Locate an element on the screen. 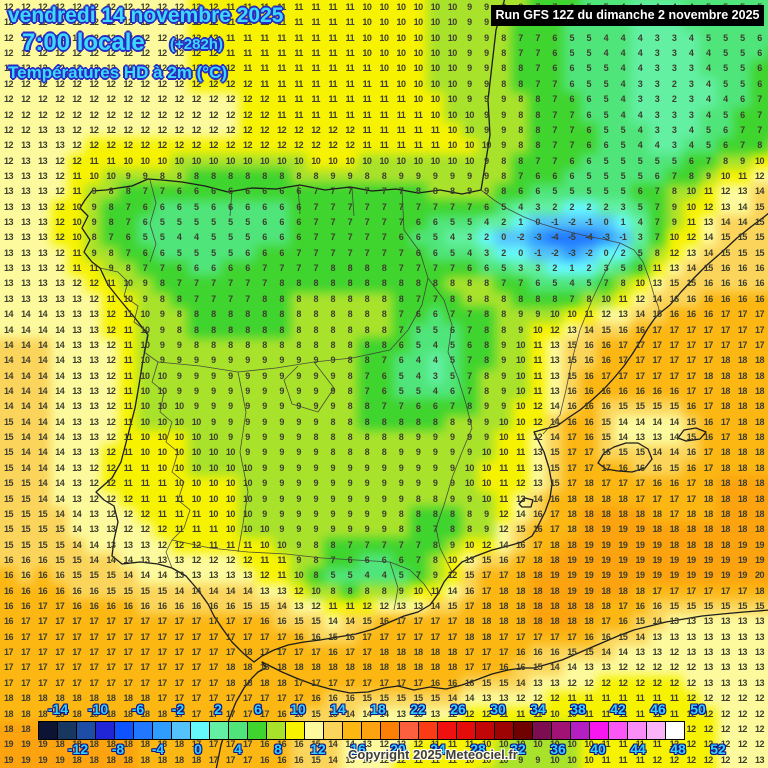 Image resolution: width=768 pixels, height=768 pixels. temp-value: 4 is located at coordinates (383, 575).